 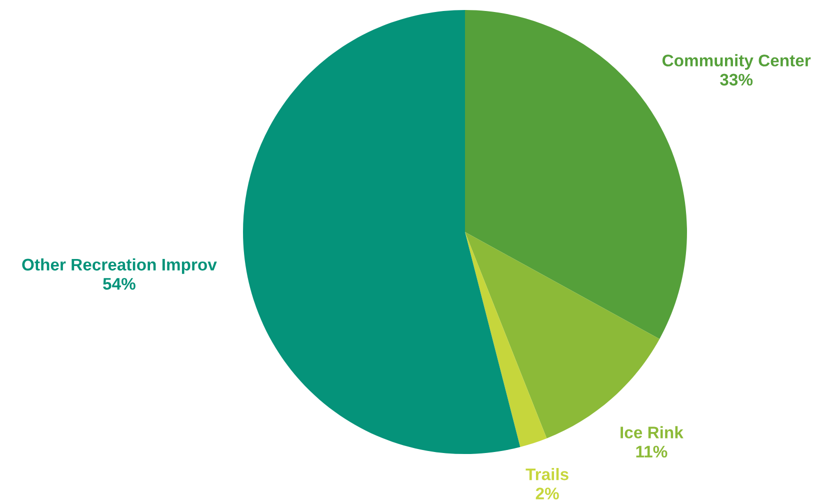 I want to click on slice-label: Other Recreation Improv, so click(x=119, y=266).